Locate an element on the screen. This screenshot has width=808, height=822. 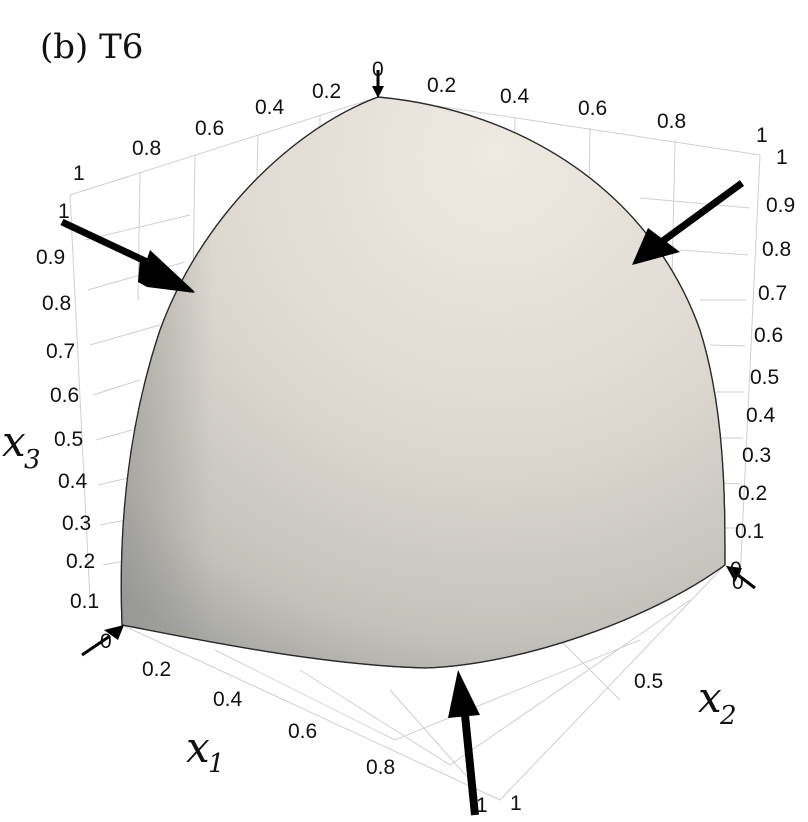
x3-left-ticks: 1 0.9 0.8 0.7 0.6 0.5 0.4 0.3 0.2 0.1 is located at coordinates (67, 406).